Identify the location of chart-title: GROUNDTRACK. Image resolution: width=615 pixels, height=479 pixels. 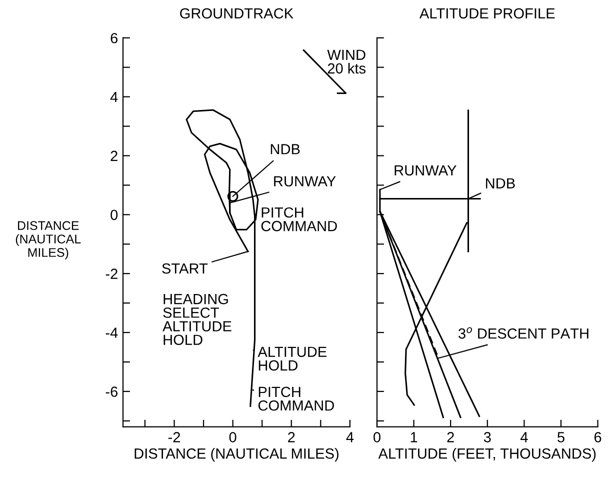
(237, 13).